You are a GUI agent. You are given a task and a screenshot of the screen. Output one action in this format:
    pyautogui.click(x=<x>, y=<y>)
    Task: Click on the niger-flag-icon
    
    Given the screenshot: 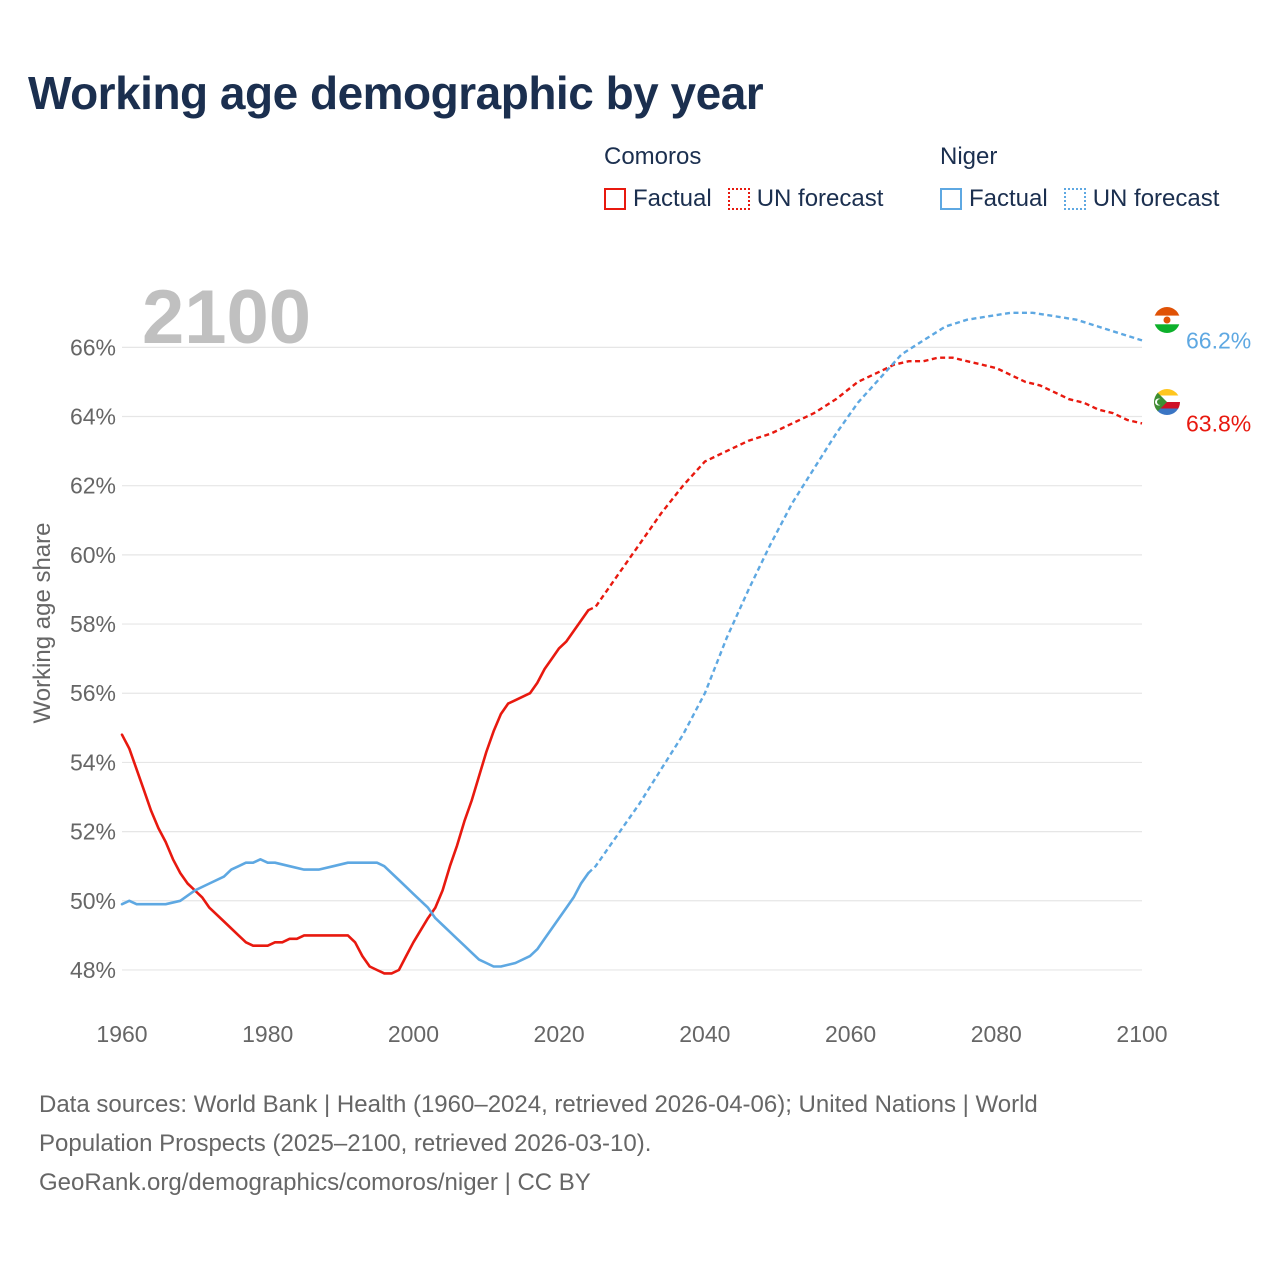 What is the action you would take?
    pyautogui.click(x=1167, y=320)
    